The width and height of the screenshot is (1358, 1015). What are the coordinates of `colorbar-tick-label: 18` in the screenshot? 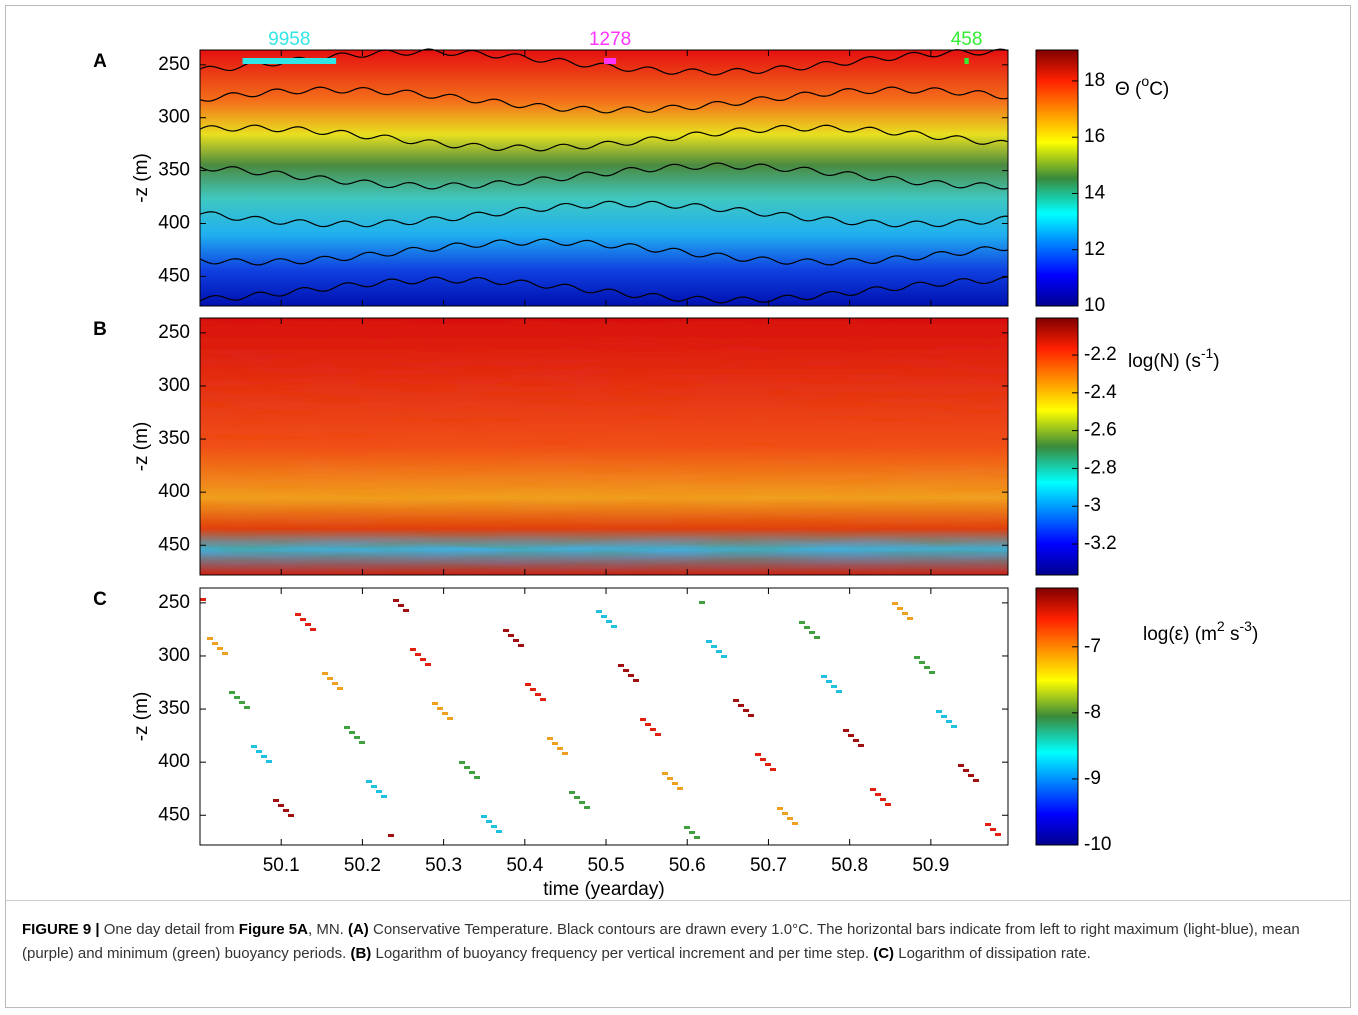 It's located at (1094, 80).